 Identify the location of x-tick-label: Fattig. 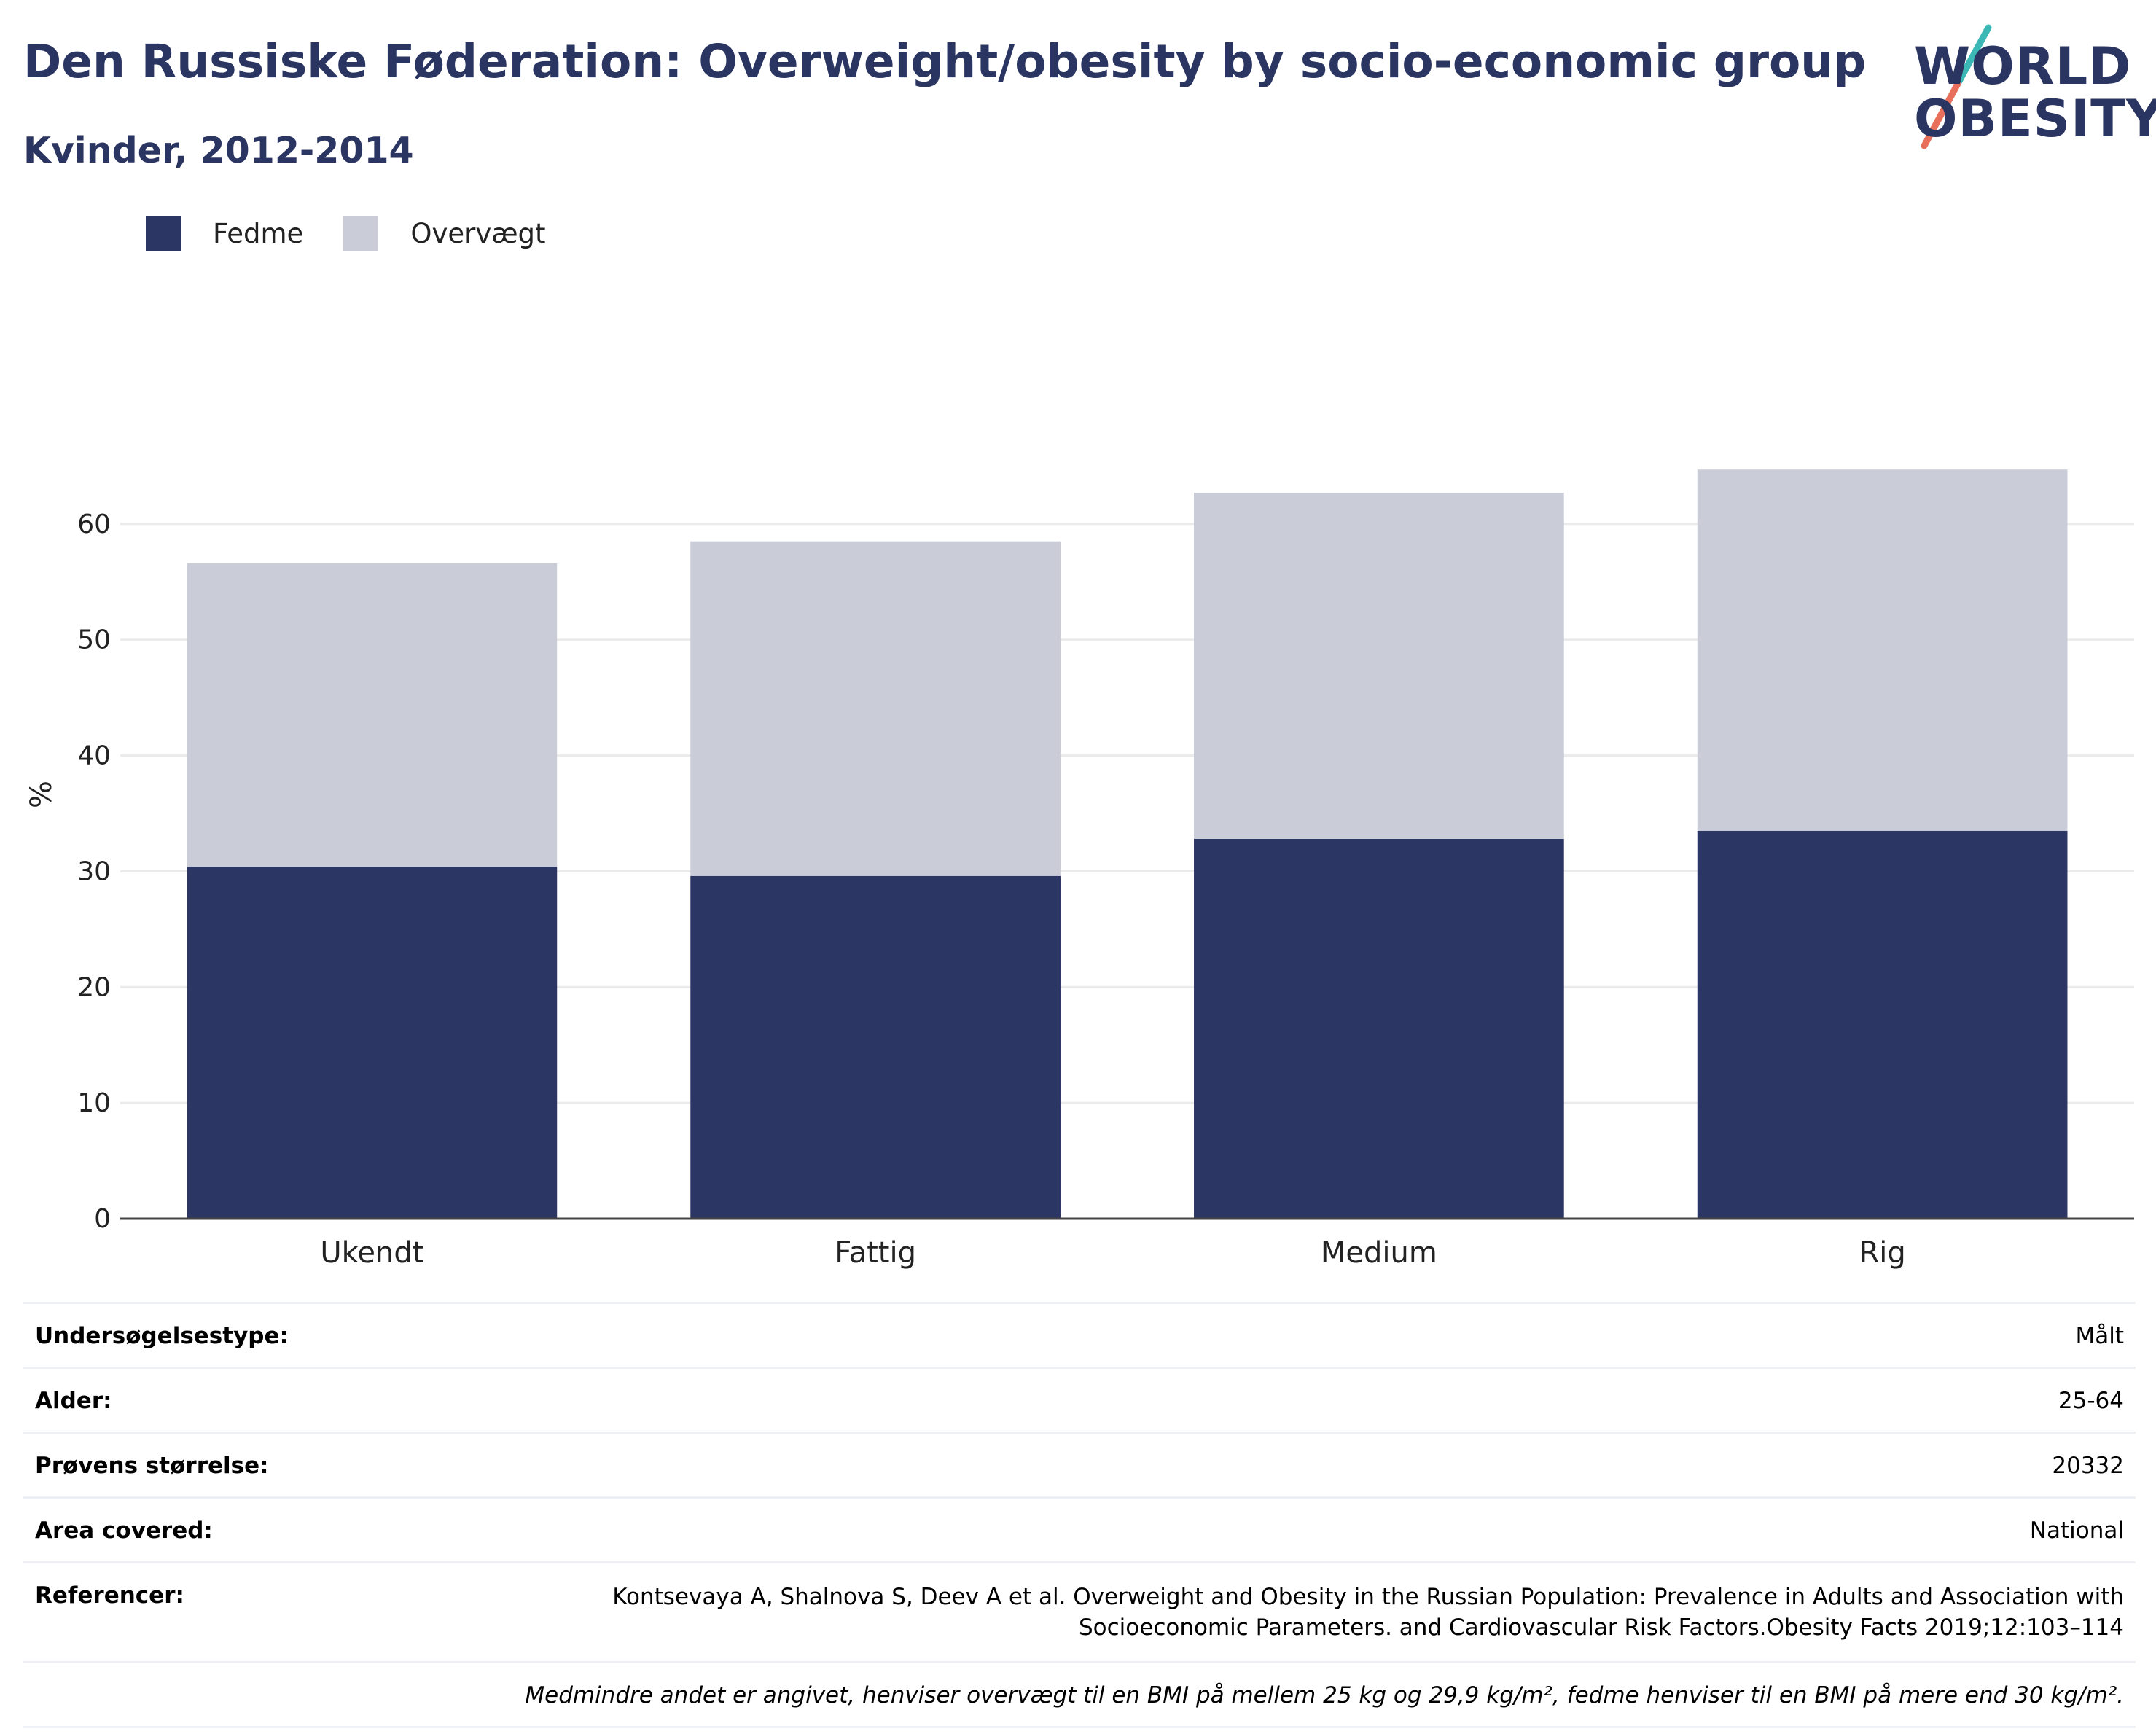
(875, 1253).